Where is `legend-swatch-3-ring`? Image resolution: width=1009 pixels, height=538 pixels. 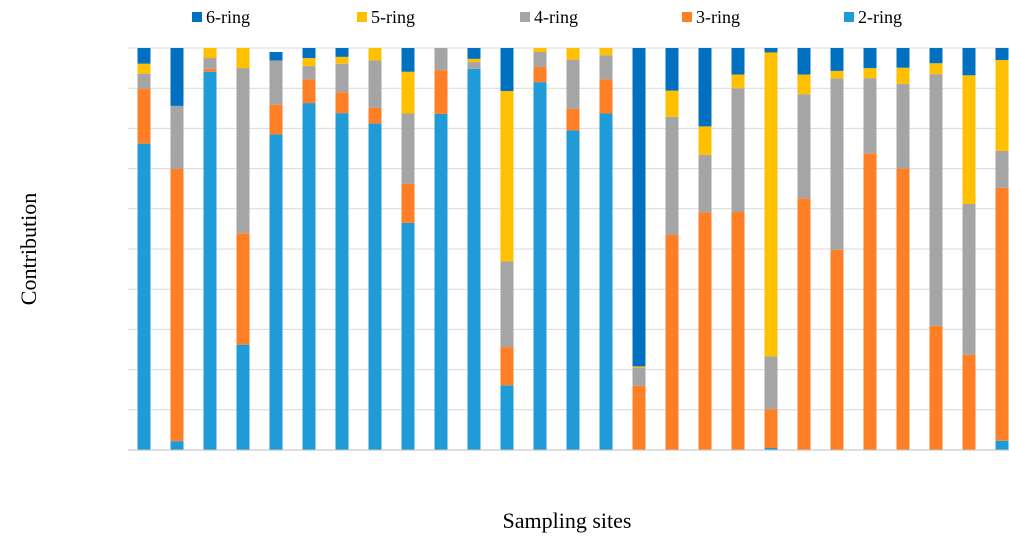 legend-swatch-3-ring is located at coordinates (687, 17).